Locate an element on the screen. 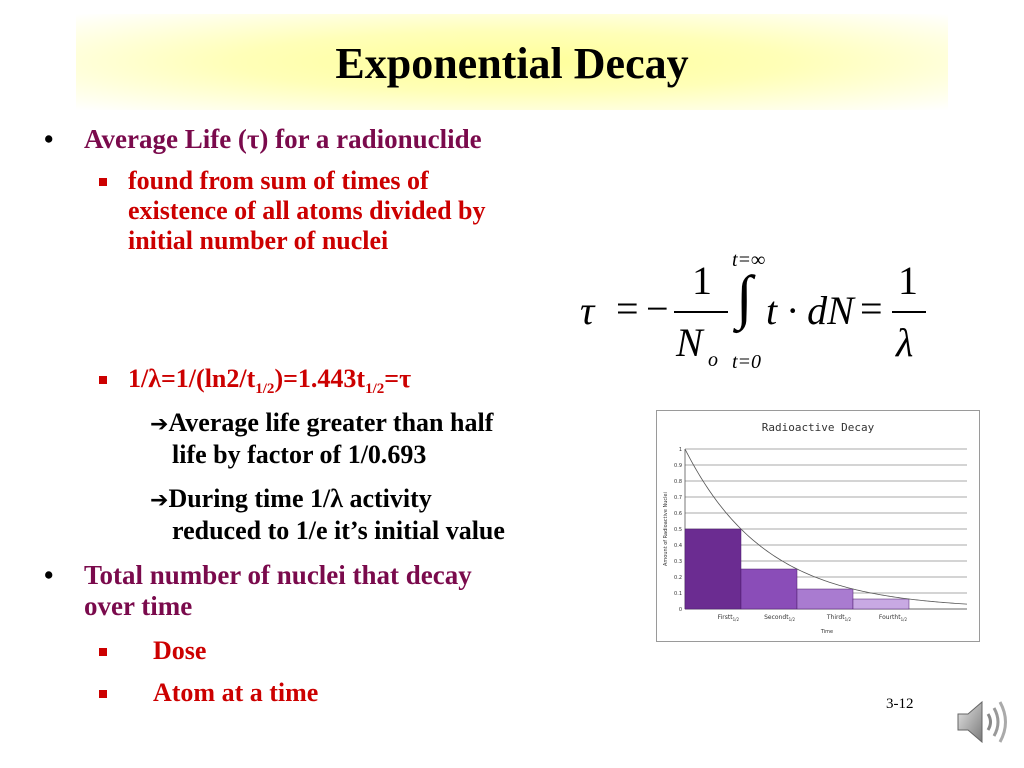 This screenshot has width=1024, height=768. slide-title: Exponential Decay is located at coordinates (512, 63).